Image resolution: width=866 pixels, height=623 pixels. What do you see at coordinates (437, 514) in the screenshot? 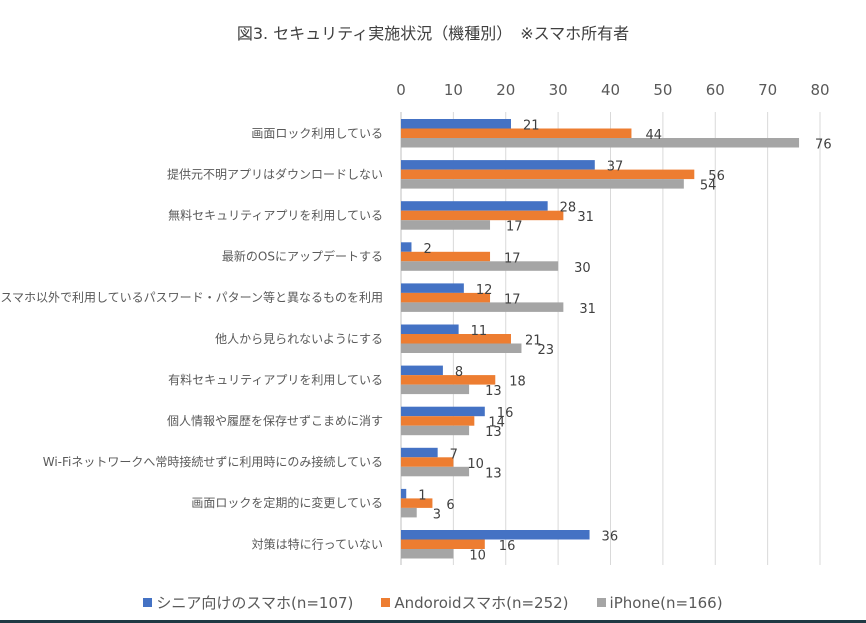
I see `data-label: 3` at bounding box center [437, 514].